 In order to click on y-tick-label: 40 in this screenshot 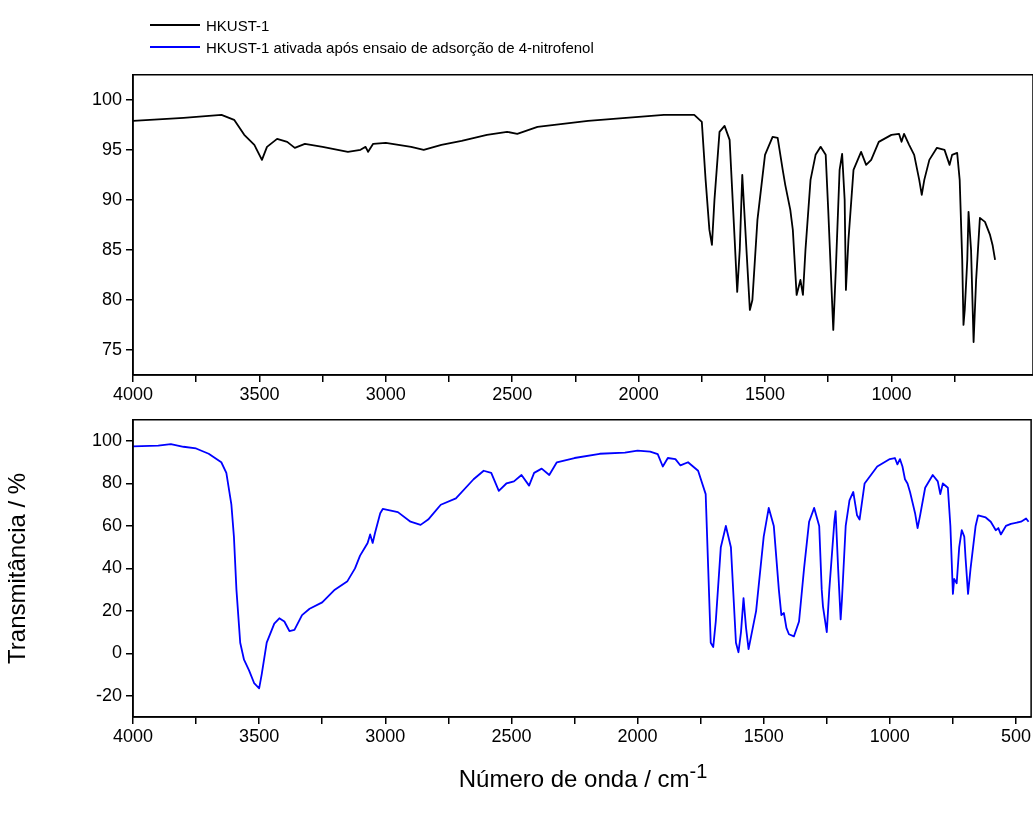, I will do `click(111, 567)`.